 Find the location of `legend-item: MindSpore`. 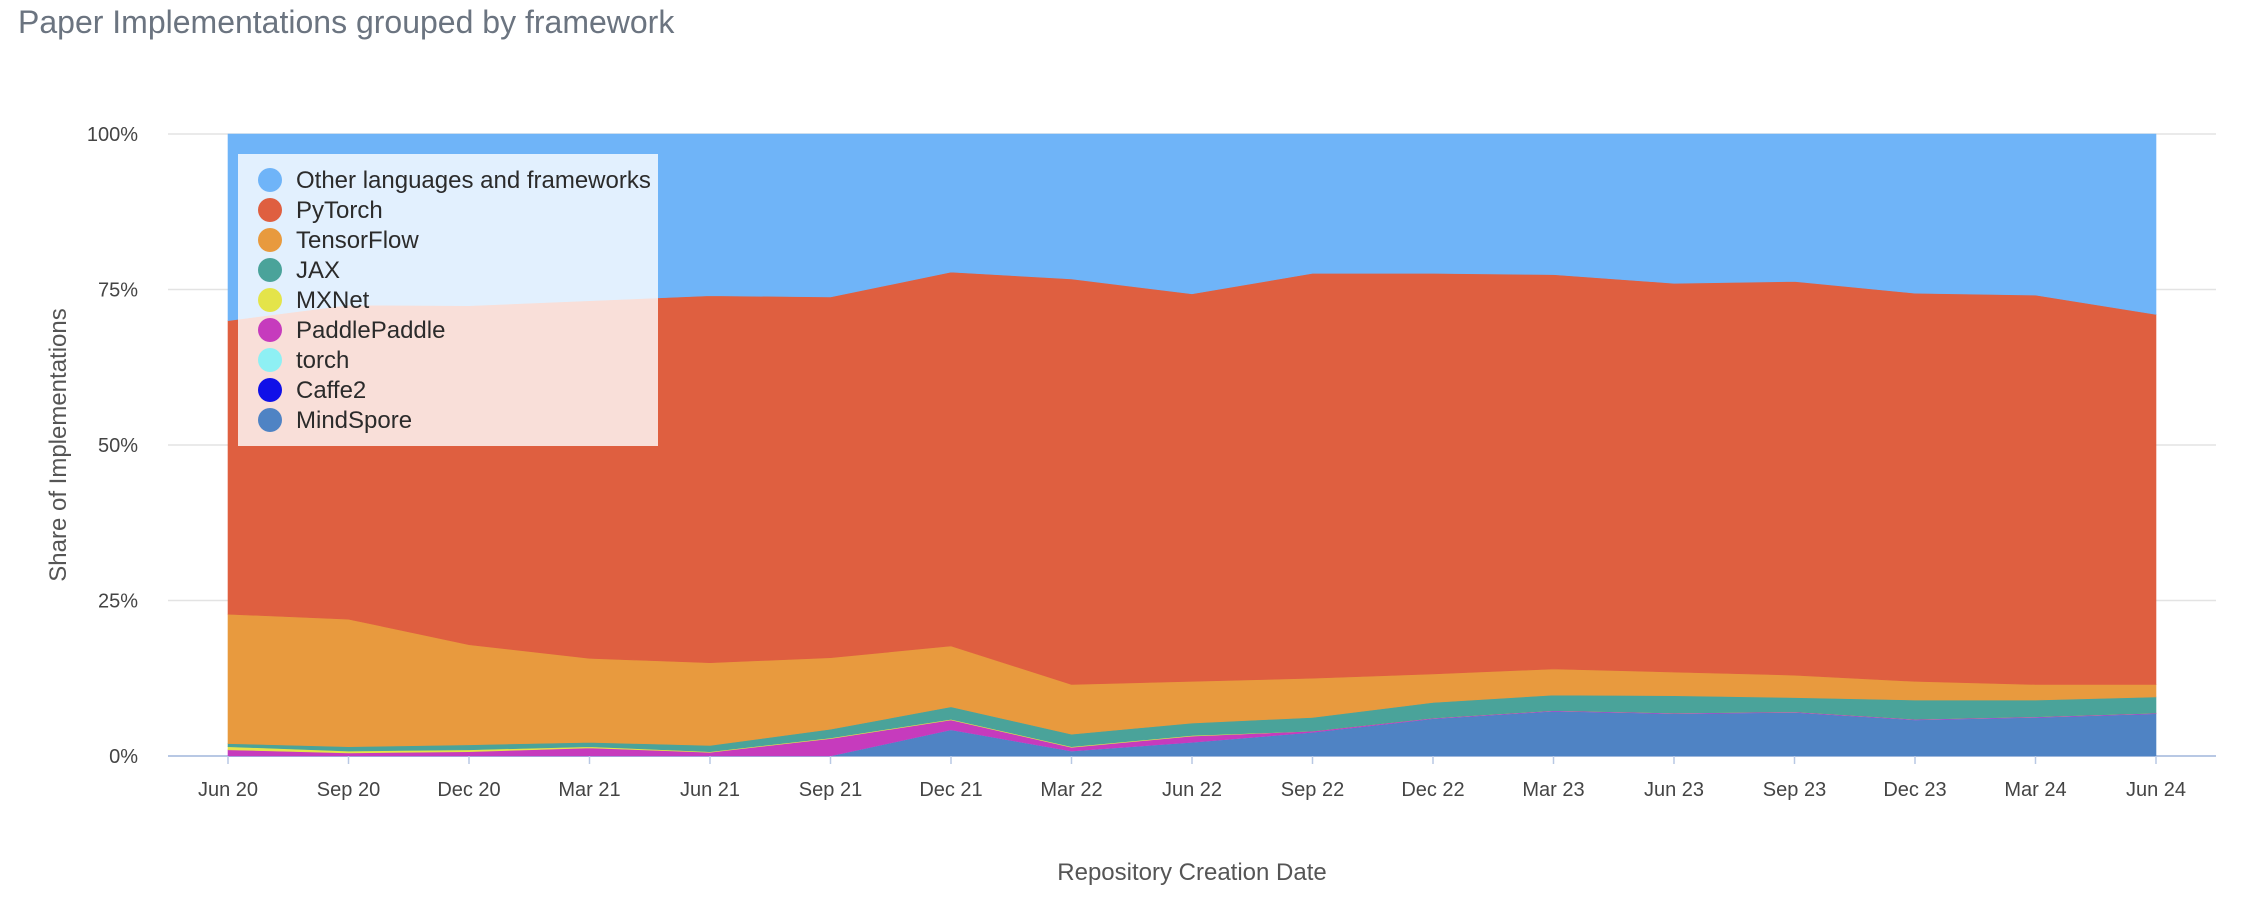

legend-item: MindSpore is located at coordinates (354, 420).